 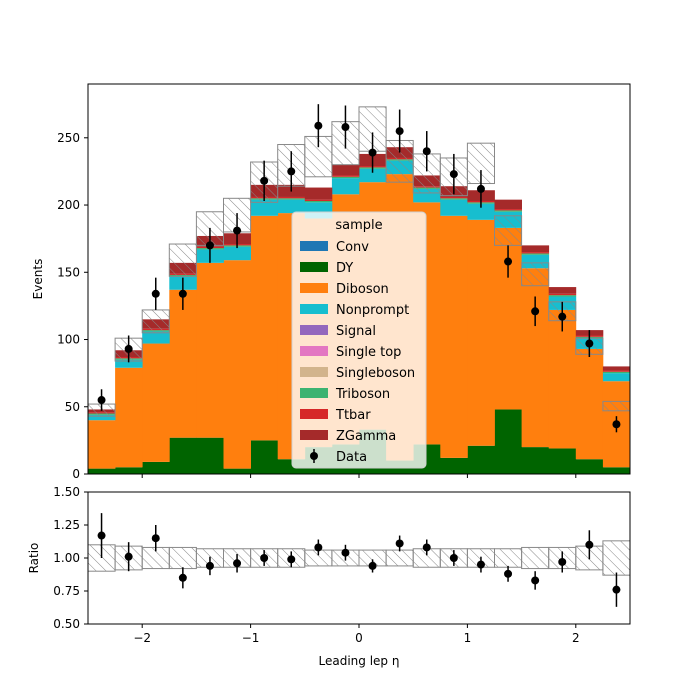 I want to click on x-tick-label: 0, so click(x=359, y=638).